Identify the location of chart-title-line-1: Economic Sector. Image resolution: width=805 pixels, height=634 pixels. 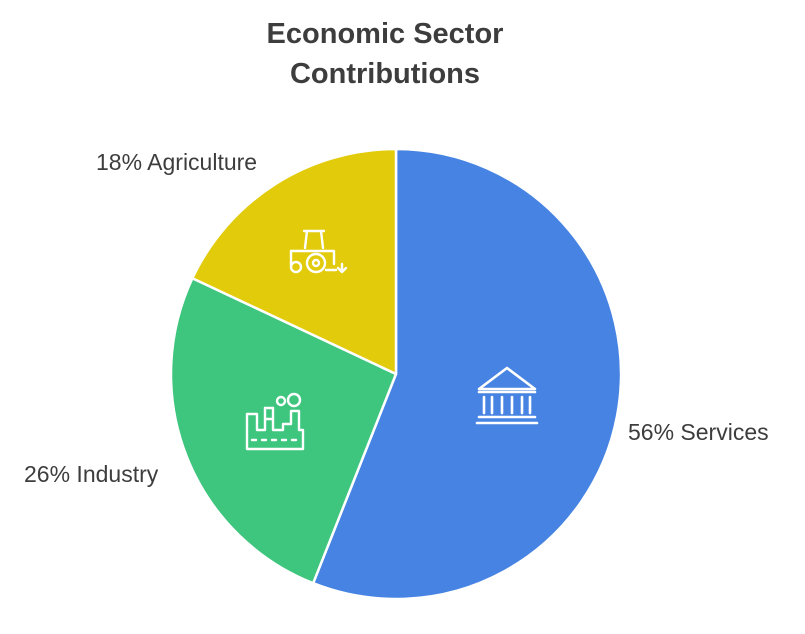
(385, 34).